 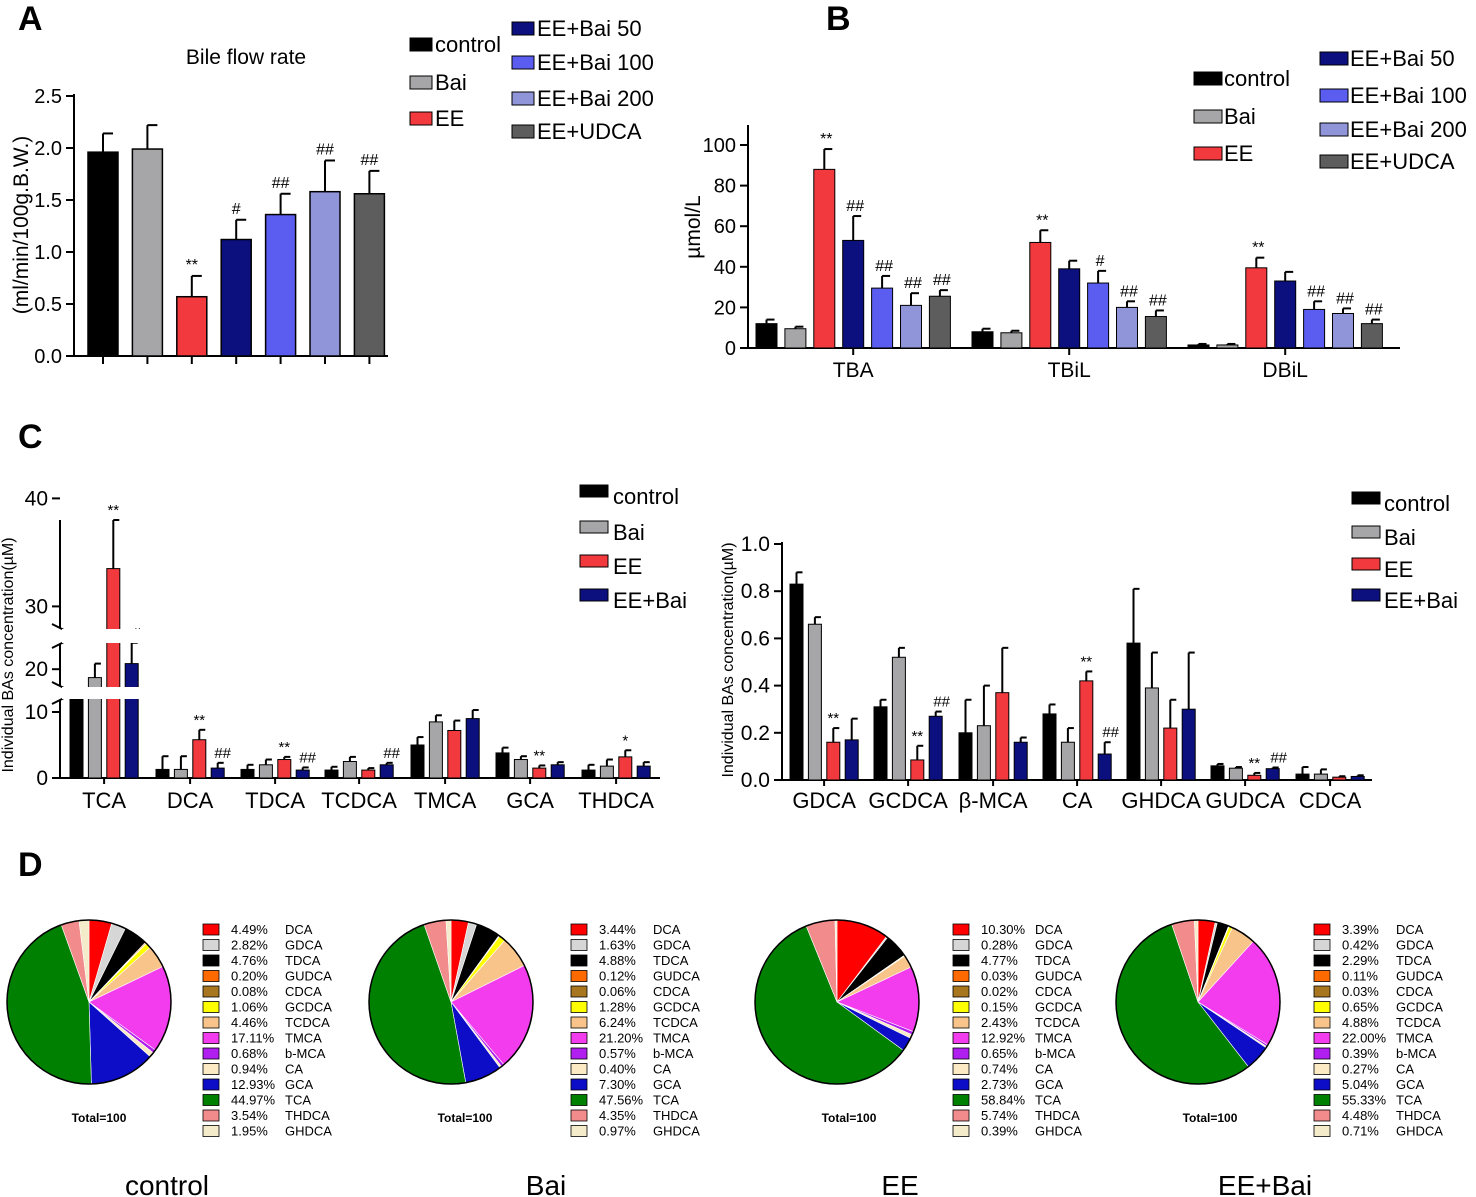 What do you see at coordinates (725, 268) in the screenshot?
I see `panel-b-ytick-label: 40` at bounding box center [725, 268].